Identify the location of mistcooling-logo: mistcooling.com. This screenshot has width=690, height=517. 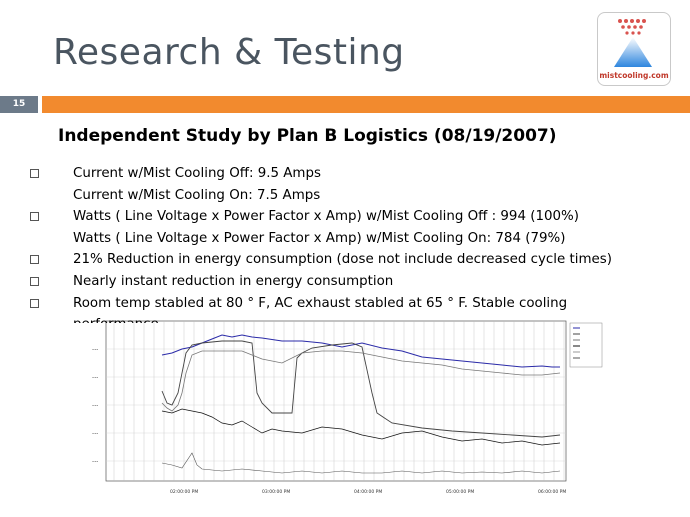
(634, 49).